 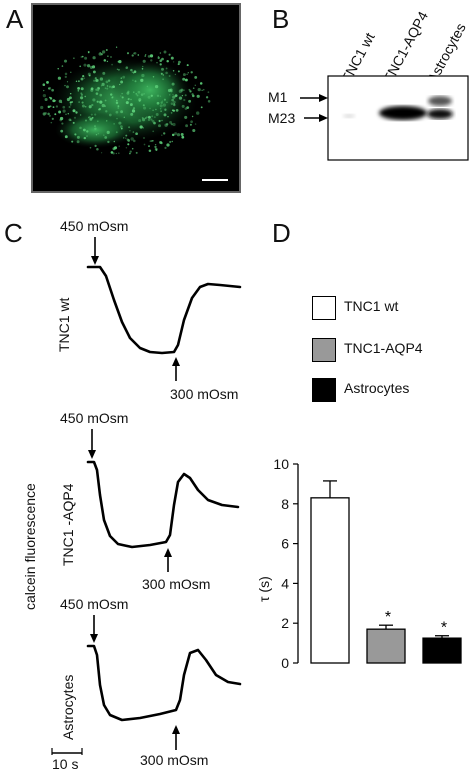 What do you see at coordinates (163, 504) in the screenshot?
I see `trace-tnc1-aqp4` at bounding box center [163, 504].